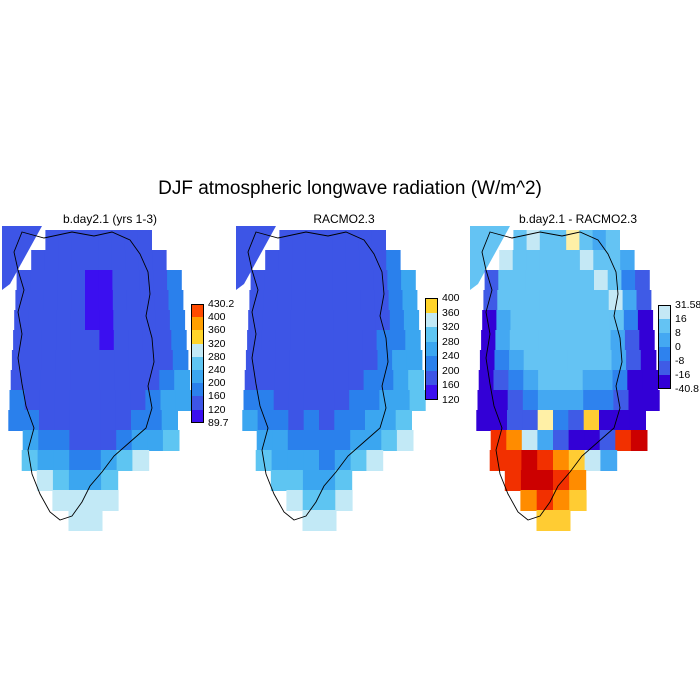  What do you see at coordinates (217, 330) in the screenshot?
I see `colorbar-tick-label: 360` at bounding box center [217, 330].